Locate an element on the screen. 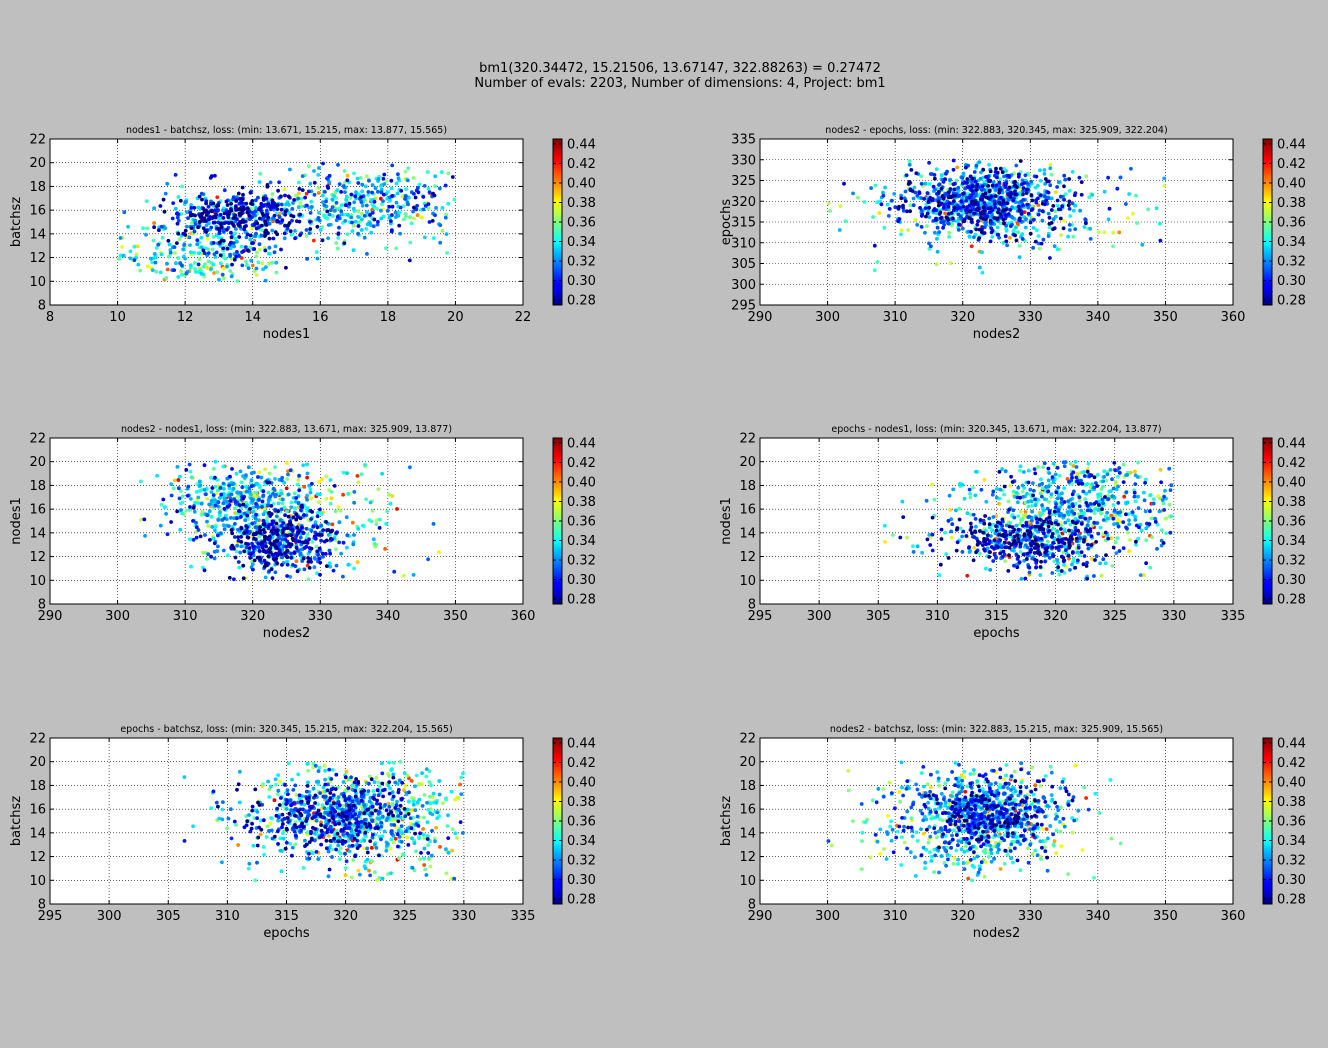  y-tick-label: 8 is located at coordinates (752, 605).